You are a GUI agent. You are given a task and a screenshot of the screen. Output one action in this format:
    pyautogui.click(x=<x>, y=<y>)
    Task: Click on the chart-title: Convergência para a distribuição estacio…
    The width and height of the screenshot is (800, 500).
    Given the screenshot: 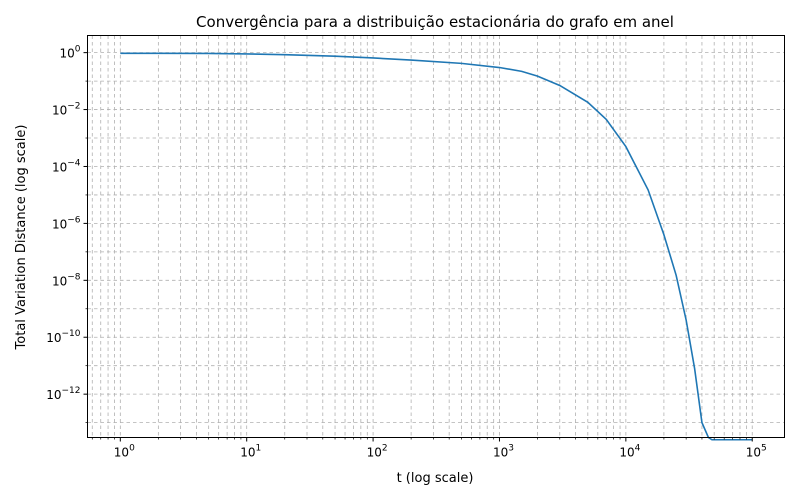 What is the action you would take?
    pyautogui.click(x=435, y=22)
    